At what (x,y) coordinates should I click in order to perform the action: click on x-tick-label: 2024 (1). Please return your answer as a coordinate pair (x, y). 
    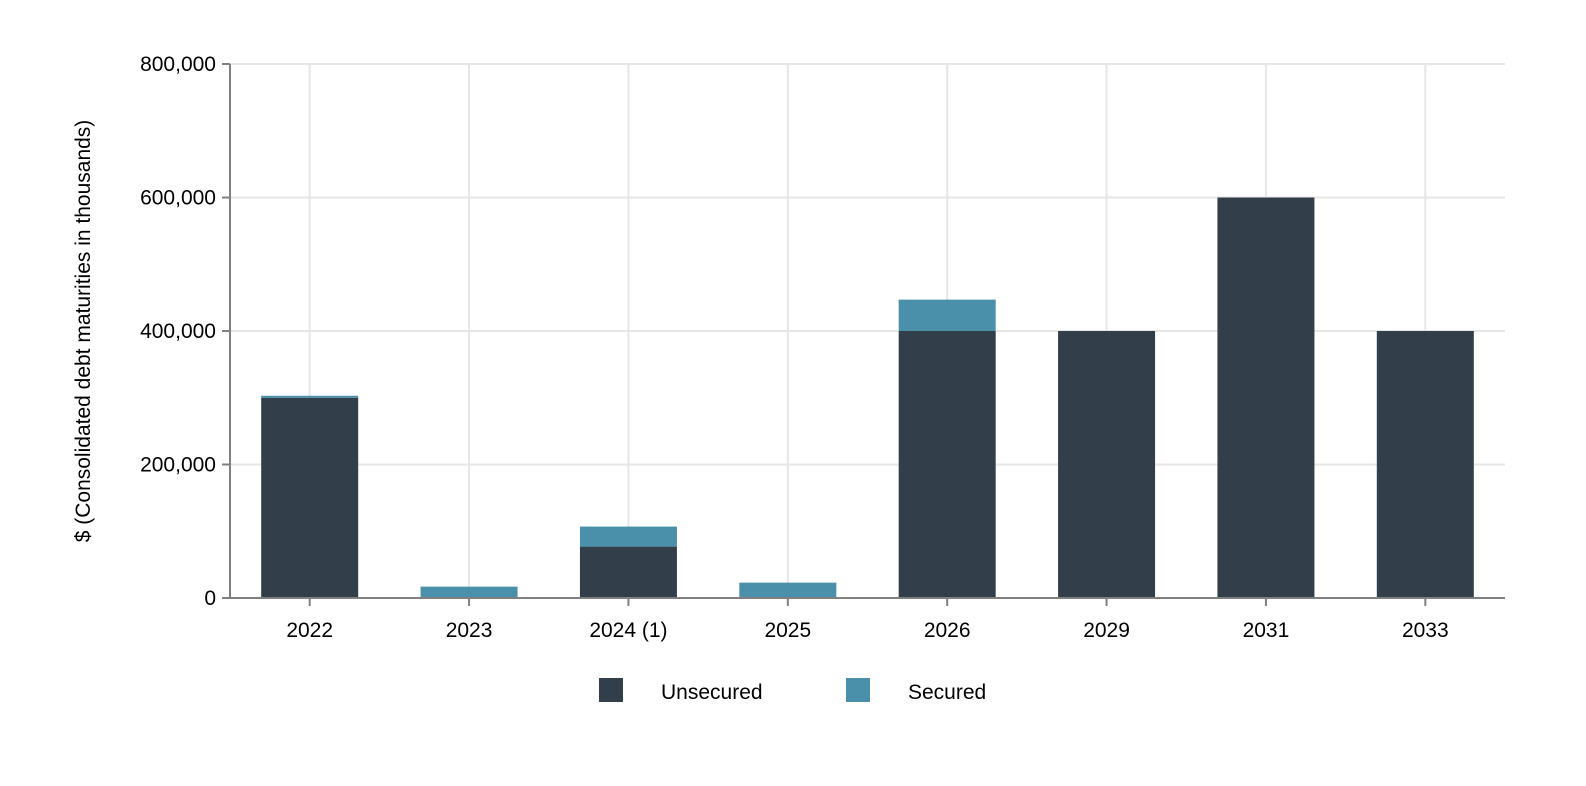
    Looking at the image, I should click on (628, 630).